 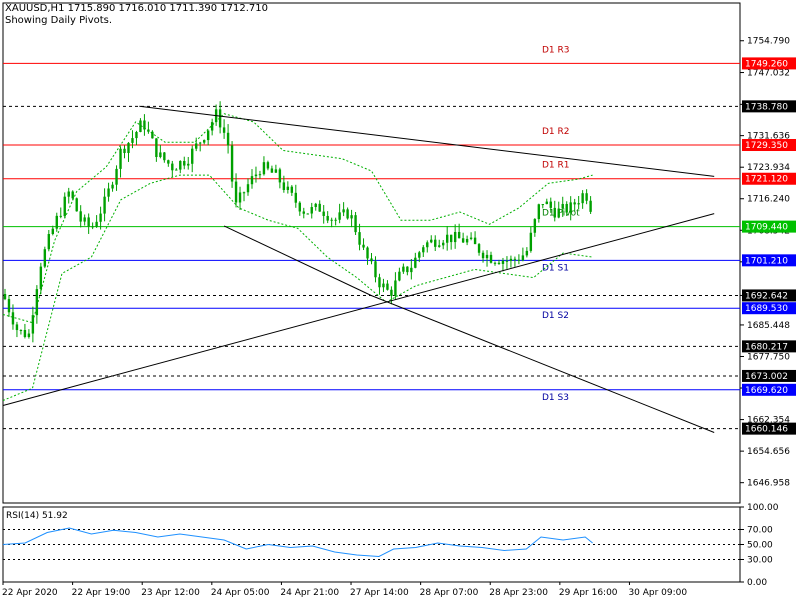 What do you see at coordinates (556, 166) in the screenshot?
I see `pivot-label-2: D1 R1` at bounding box center [556, 166].